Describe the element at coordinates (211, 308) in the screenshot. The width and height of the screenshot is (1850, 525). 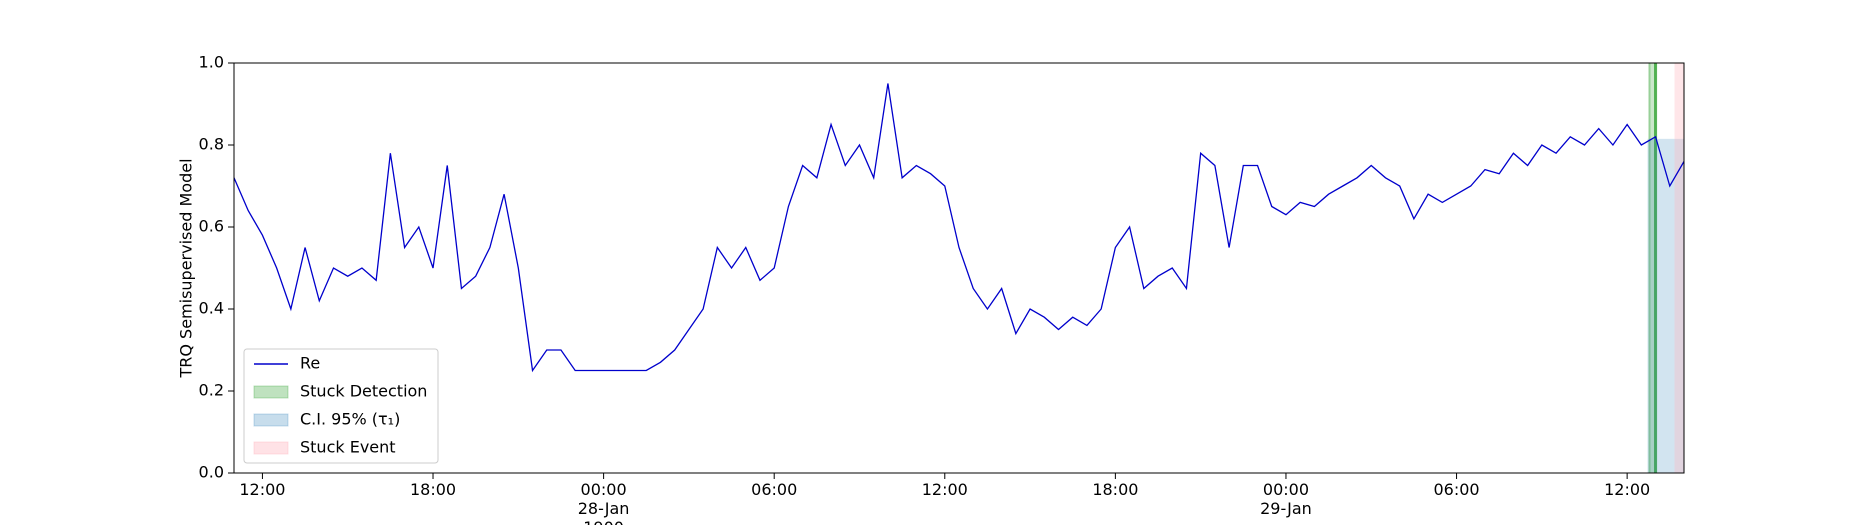
I see `y-tick-label: 0.4` at that location.